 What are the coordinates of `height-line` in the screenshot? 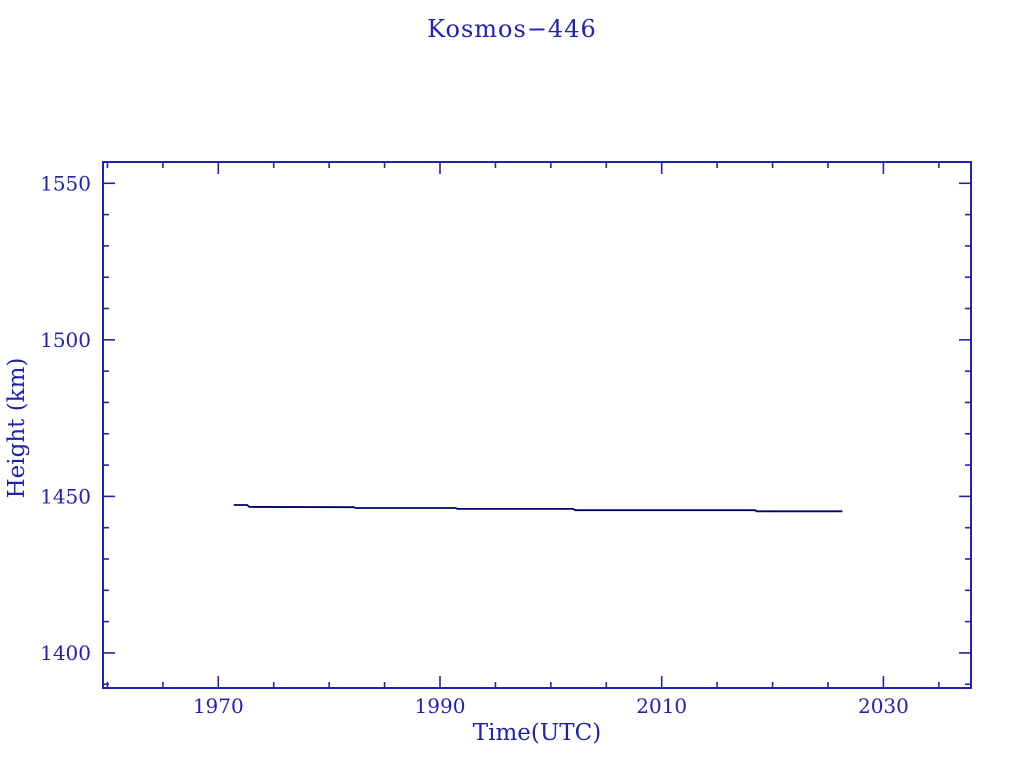 It's located at (538, 508).